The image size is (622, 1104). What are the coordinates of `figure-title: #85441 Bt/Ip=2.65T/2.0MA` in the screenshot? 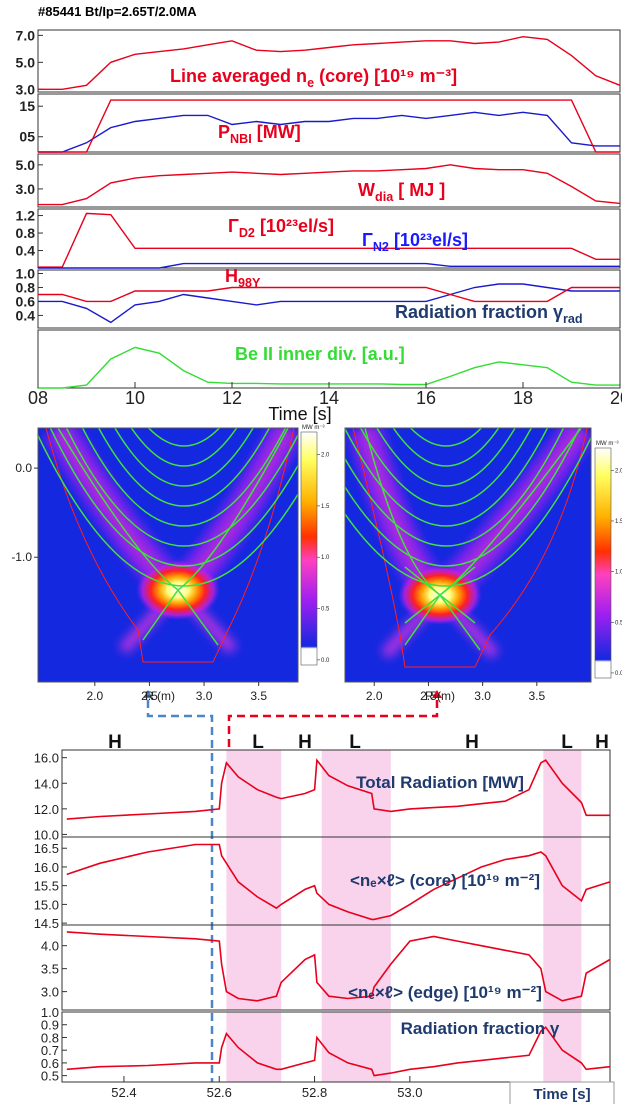 It's located at (117, 11).